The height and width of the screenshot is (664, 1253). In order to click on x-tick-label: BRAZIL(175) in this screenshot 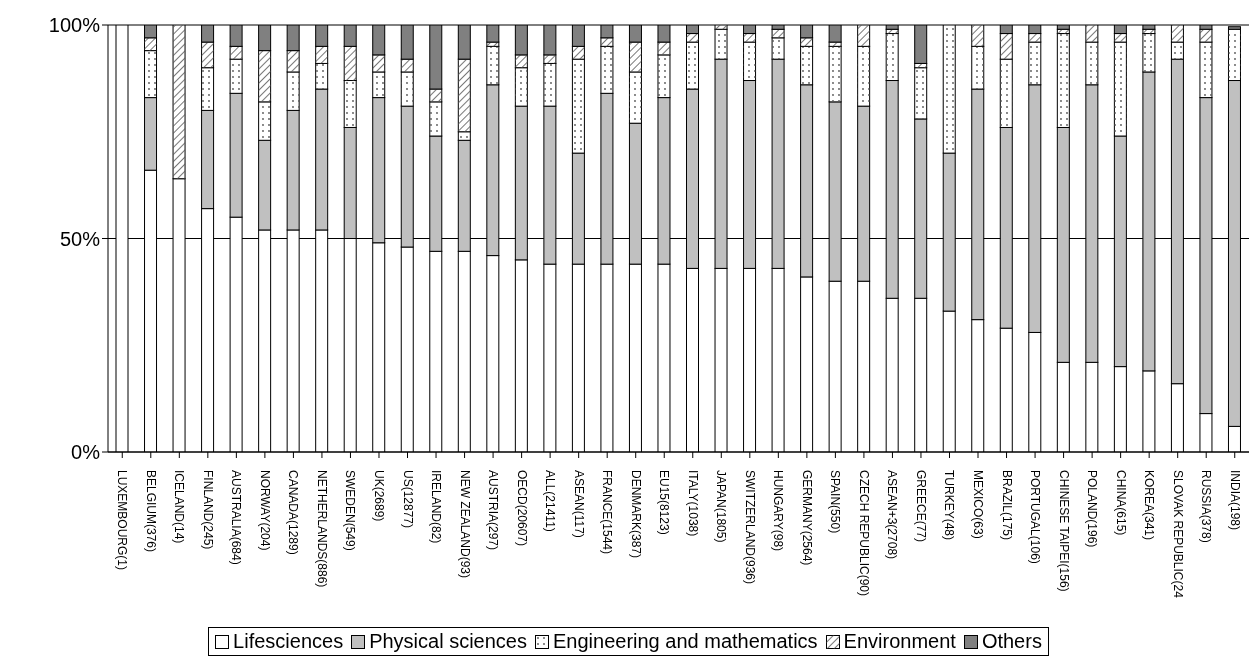, I will do `click(1006, 505)`.